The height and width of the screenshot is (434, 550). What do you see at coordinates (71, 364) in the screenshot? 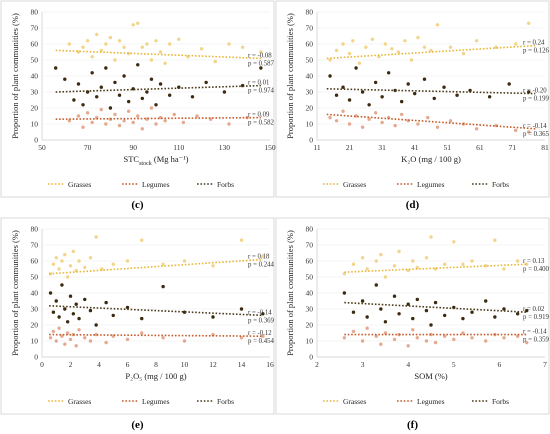
I see `x-tick-label: 2` at bounding box center [71, 364].